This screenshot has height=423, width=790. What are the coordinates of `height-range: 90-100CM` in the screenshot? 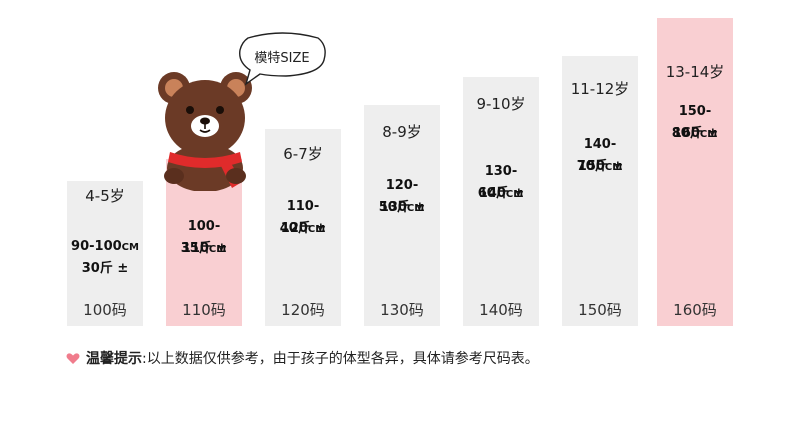 It's located at (105, 246).